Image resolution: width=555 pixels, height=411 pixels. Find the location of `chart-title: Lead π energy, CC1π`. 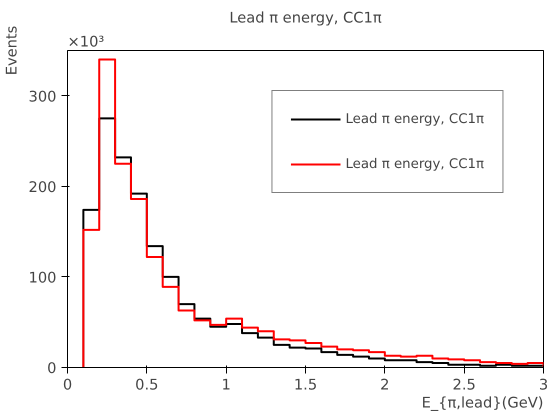

chart-title: Lead π energy, CC1π is located at coordinates (305, 18).